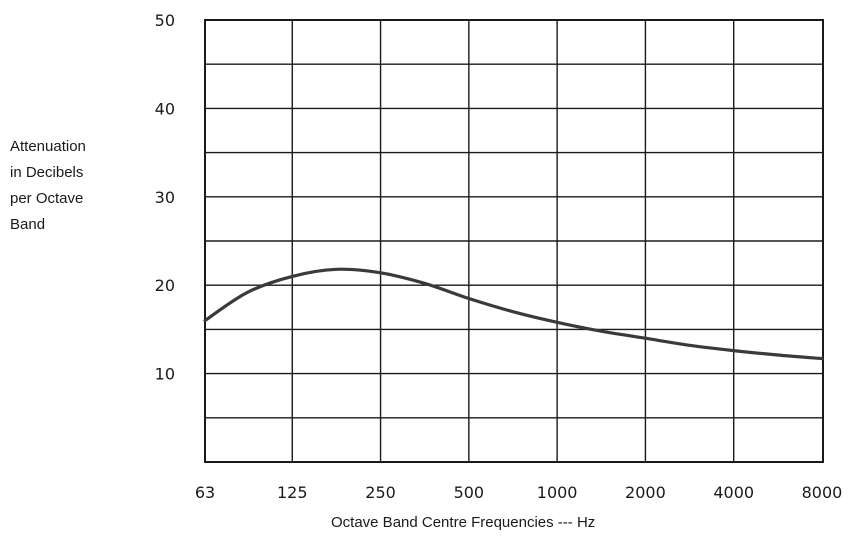  I want to click on x-tick-label: 250, so click(380, 492).